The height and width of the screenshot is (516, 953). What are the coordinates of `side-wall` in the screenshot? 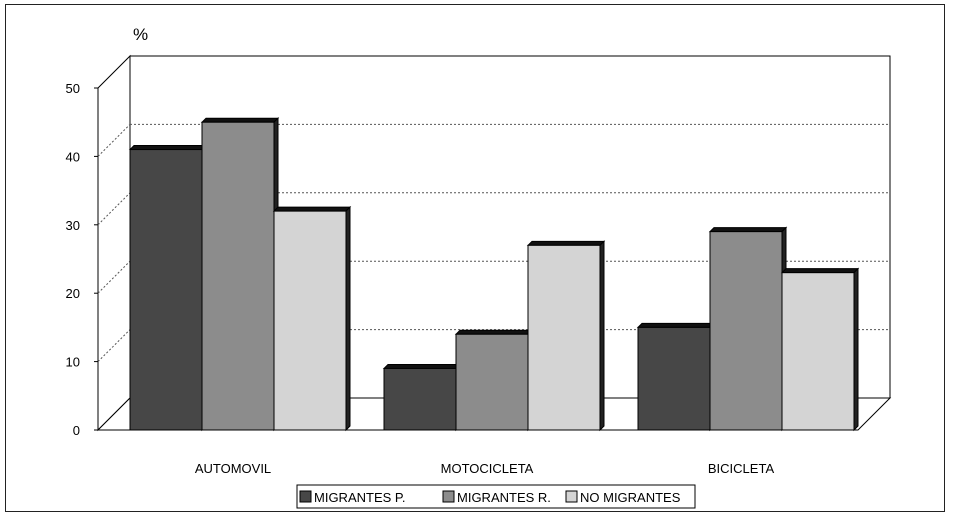 It's located at (114, 243).